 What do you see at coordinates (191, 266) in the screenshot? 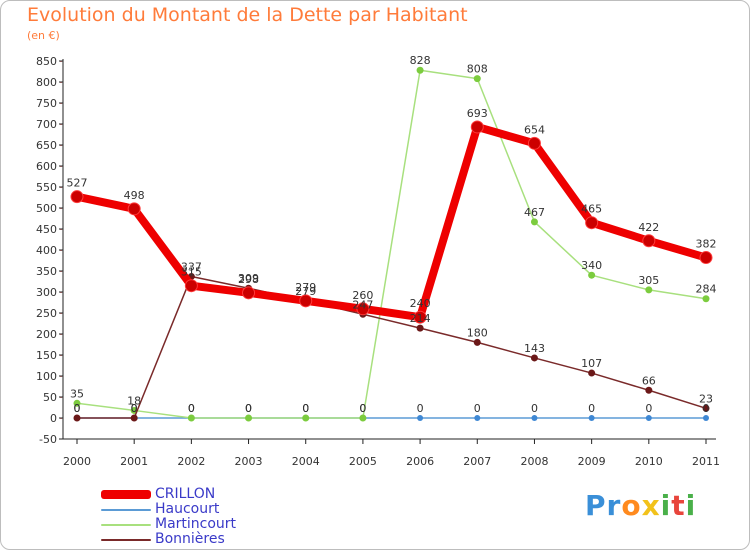
I see `data-label: 337` at bounding box center [191, 266].